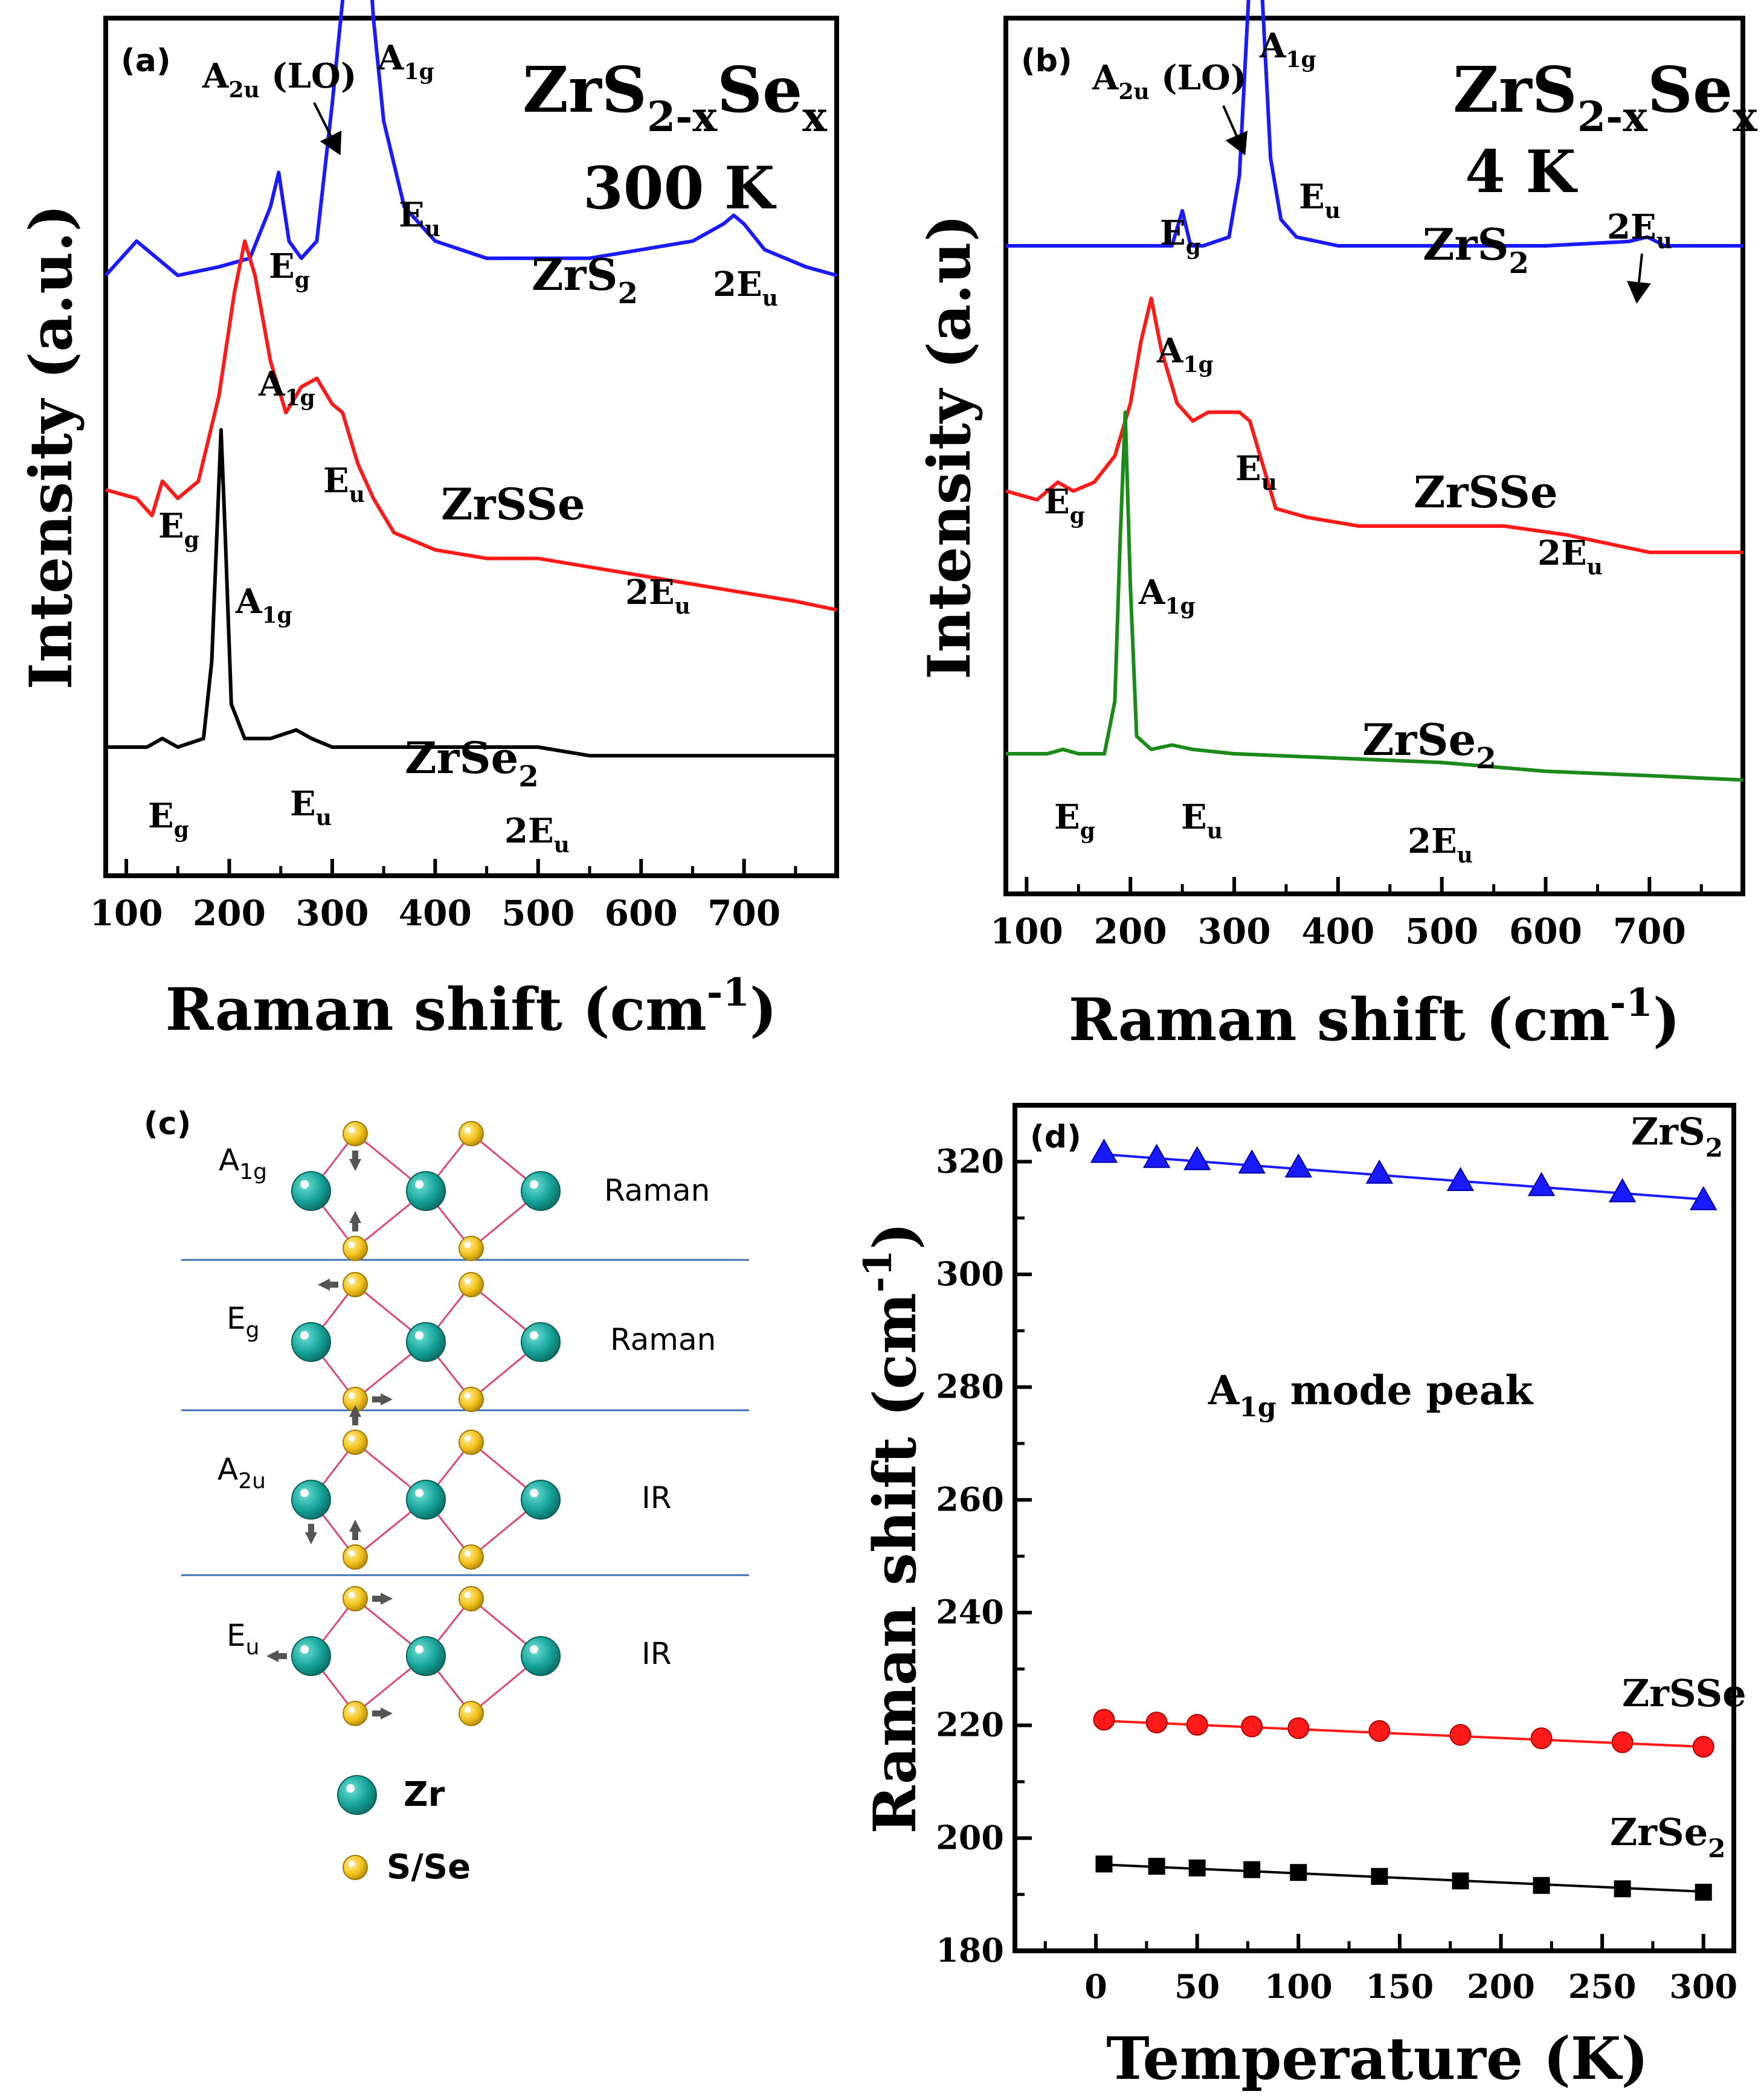  I want to click on panel-a-spectrum-zrse2, so click(471, 593).